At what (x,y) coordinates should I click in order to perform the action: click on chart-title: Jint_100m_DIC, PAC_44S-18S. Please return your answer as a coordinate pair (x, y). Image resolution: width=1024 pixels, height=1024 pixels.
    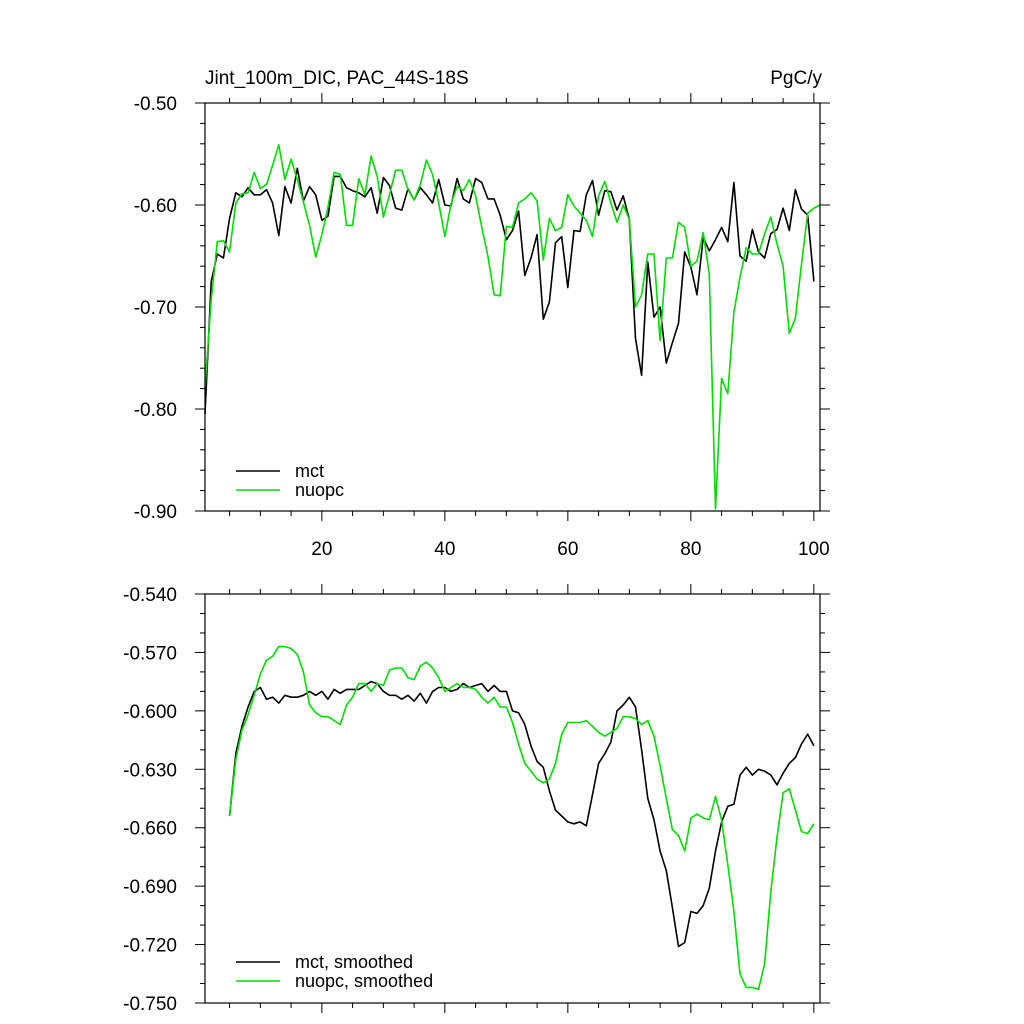
    Looking at the image, I should click on (337, 78).